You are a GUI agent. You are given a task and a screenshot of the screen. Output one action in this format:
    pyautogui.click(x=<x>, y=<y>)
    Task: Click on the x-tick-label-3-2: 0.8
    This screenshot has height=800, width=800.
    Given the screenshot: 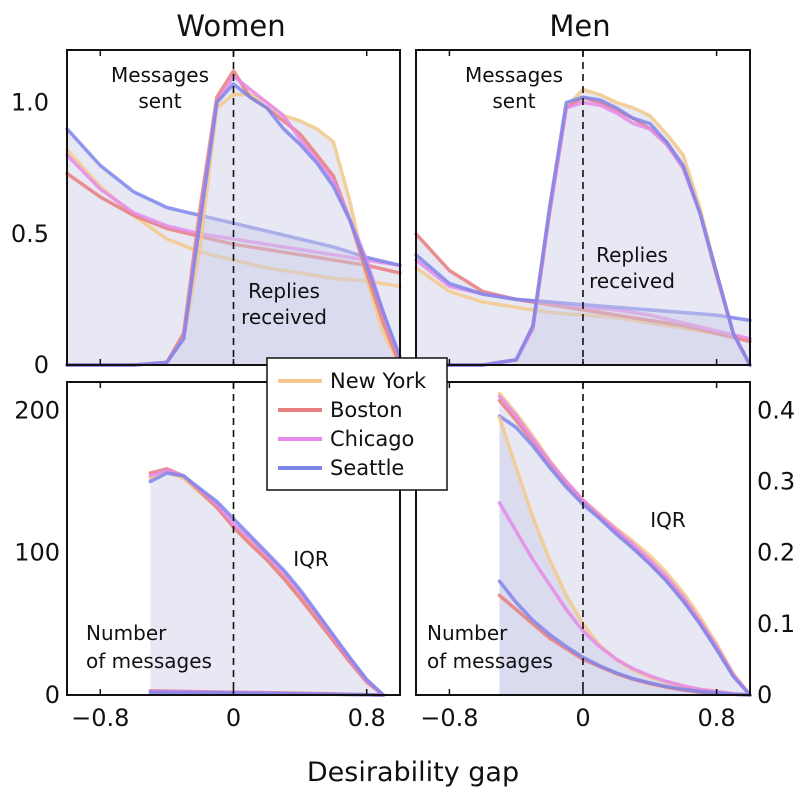 What is the action you would take?
    pyautogui.click(x=717, y=718)
    